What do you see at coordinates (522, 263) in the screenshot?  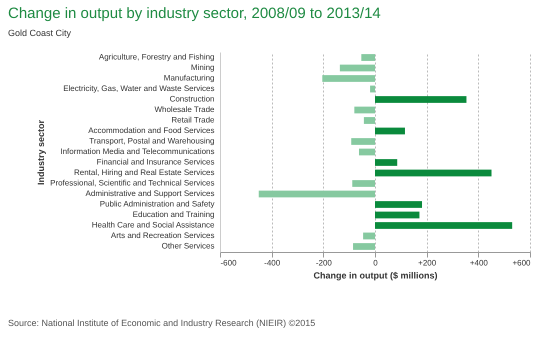 I see `x-tick-label: +600` at bounding box center [522, 263].